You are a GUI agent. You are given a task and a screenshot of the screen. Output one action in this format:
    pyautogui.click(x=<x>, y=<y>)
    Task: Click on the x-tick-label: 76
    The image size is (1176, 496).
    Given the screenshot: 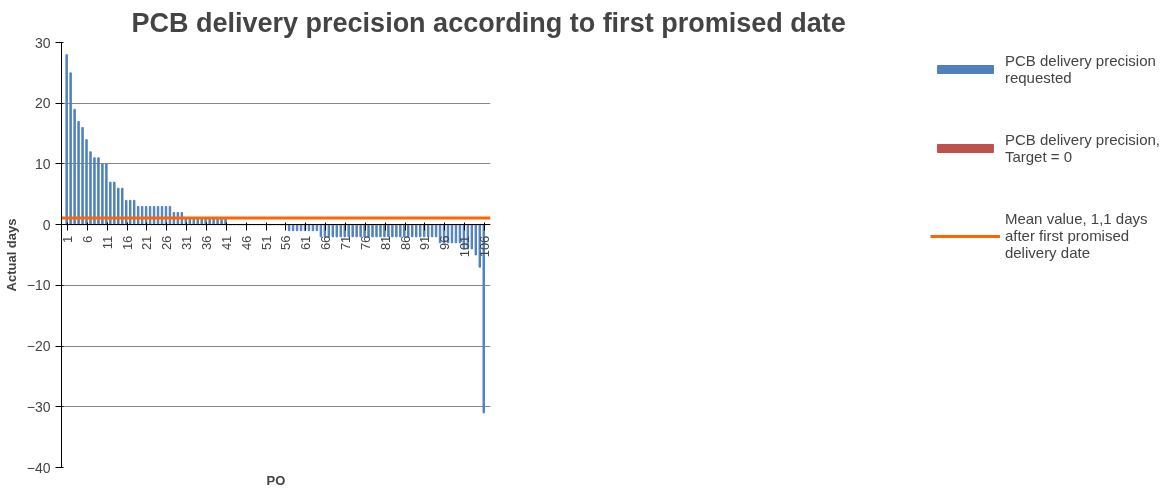 What is the action you would take?
    pyautogui.click(x=365, y=243)
    